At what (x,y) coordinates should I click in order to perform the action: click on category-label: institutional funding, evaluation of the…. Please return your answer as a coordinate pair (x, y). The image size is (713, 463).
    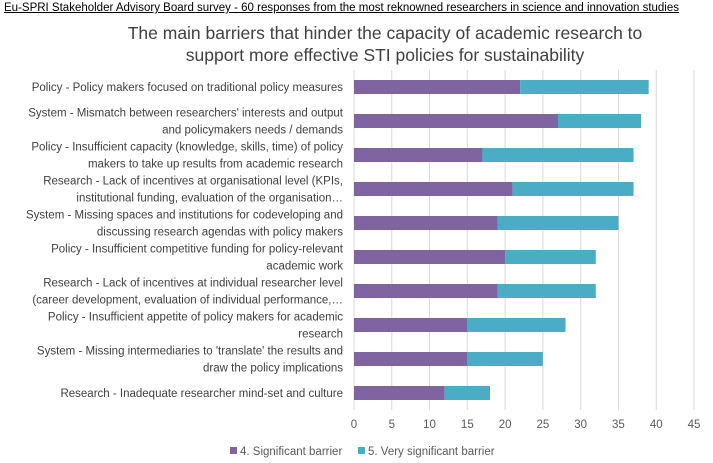
    Looking at the image, I should click on (209, 199).